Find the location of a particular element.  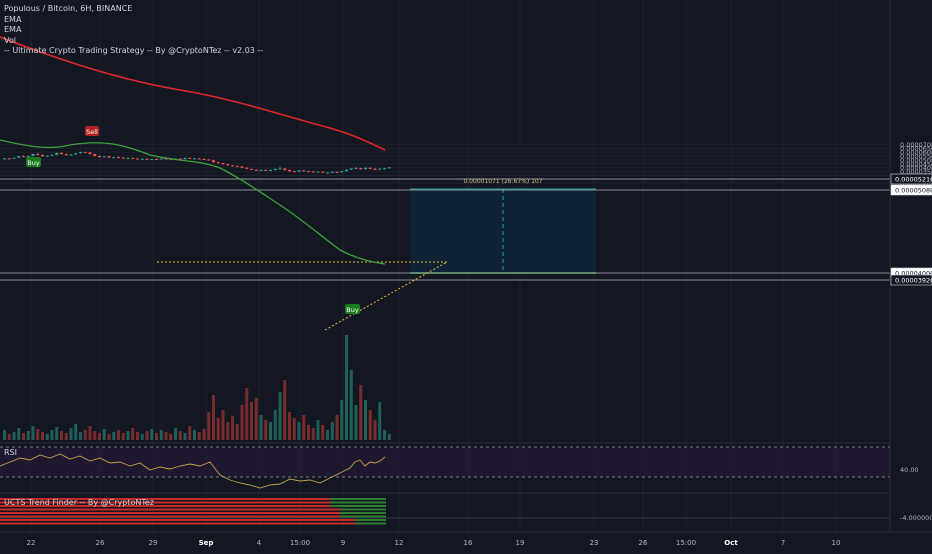

rsi-pane is located at coordinates (445, 467).